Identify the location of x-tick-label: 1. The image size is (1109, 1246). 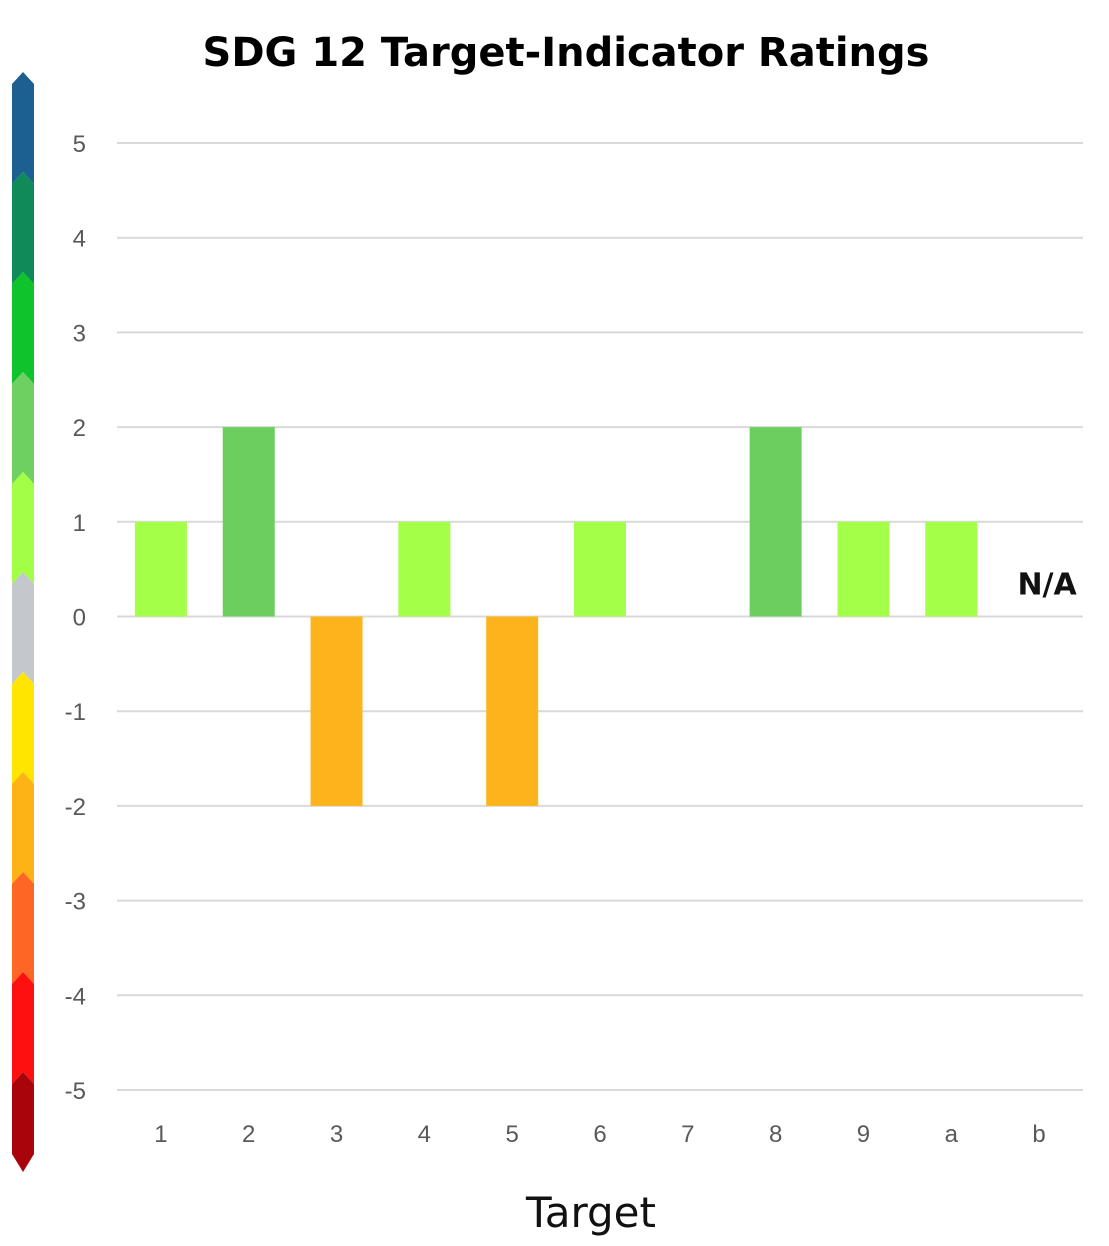
(160, 1134).